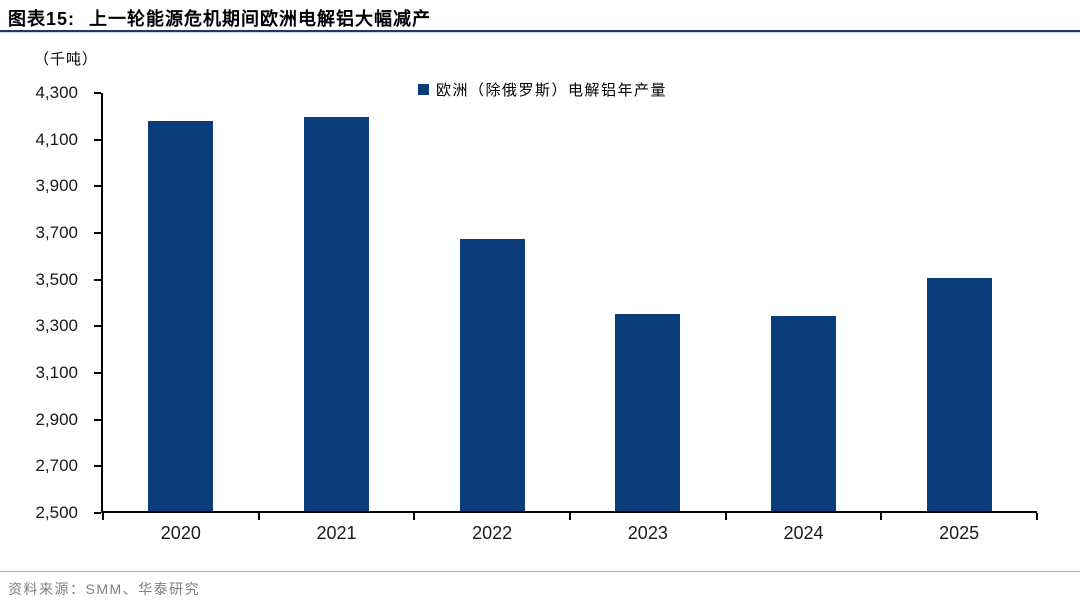  What do you see at coordinates (260, 19) in the screenshot?
I see `figure-title-text: 上一轮能源危机期间欧洲电解铝大幅减产` at bounding box center [260, 19].